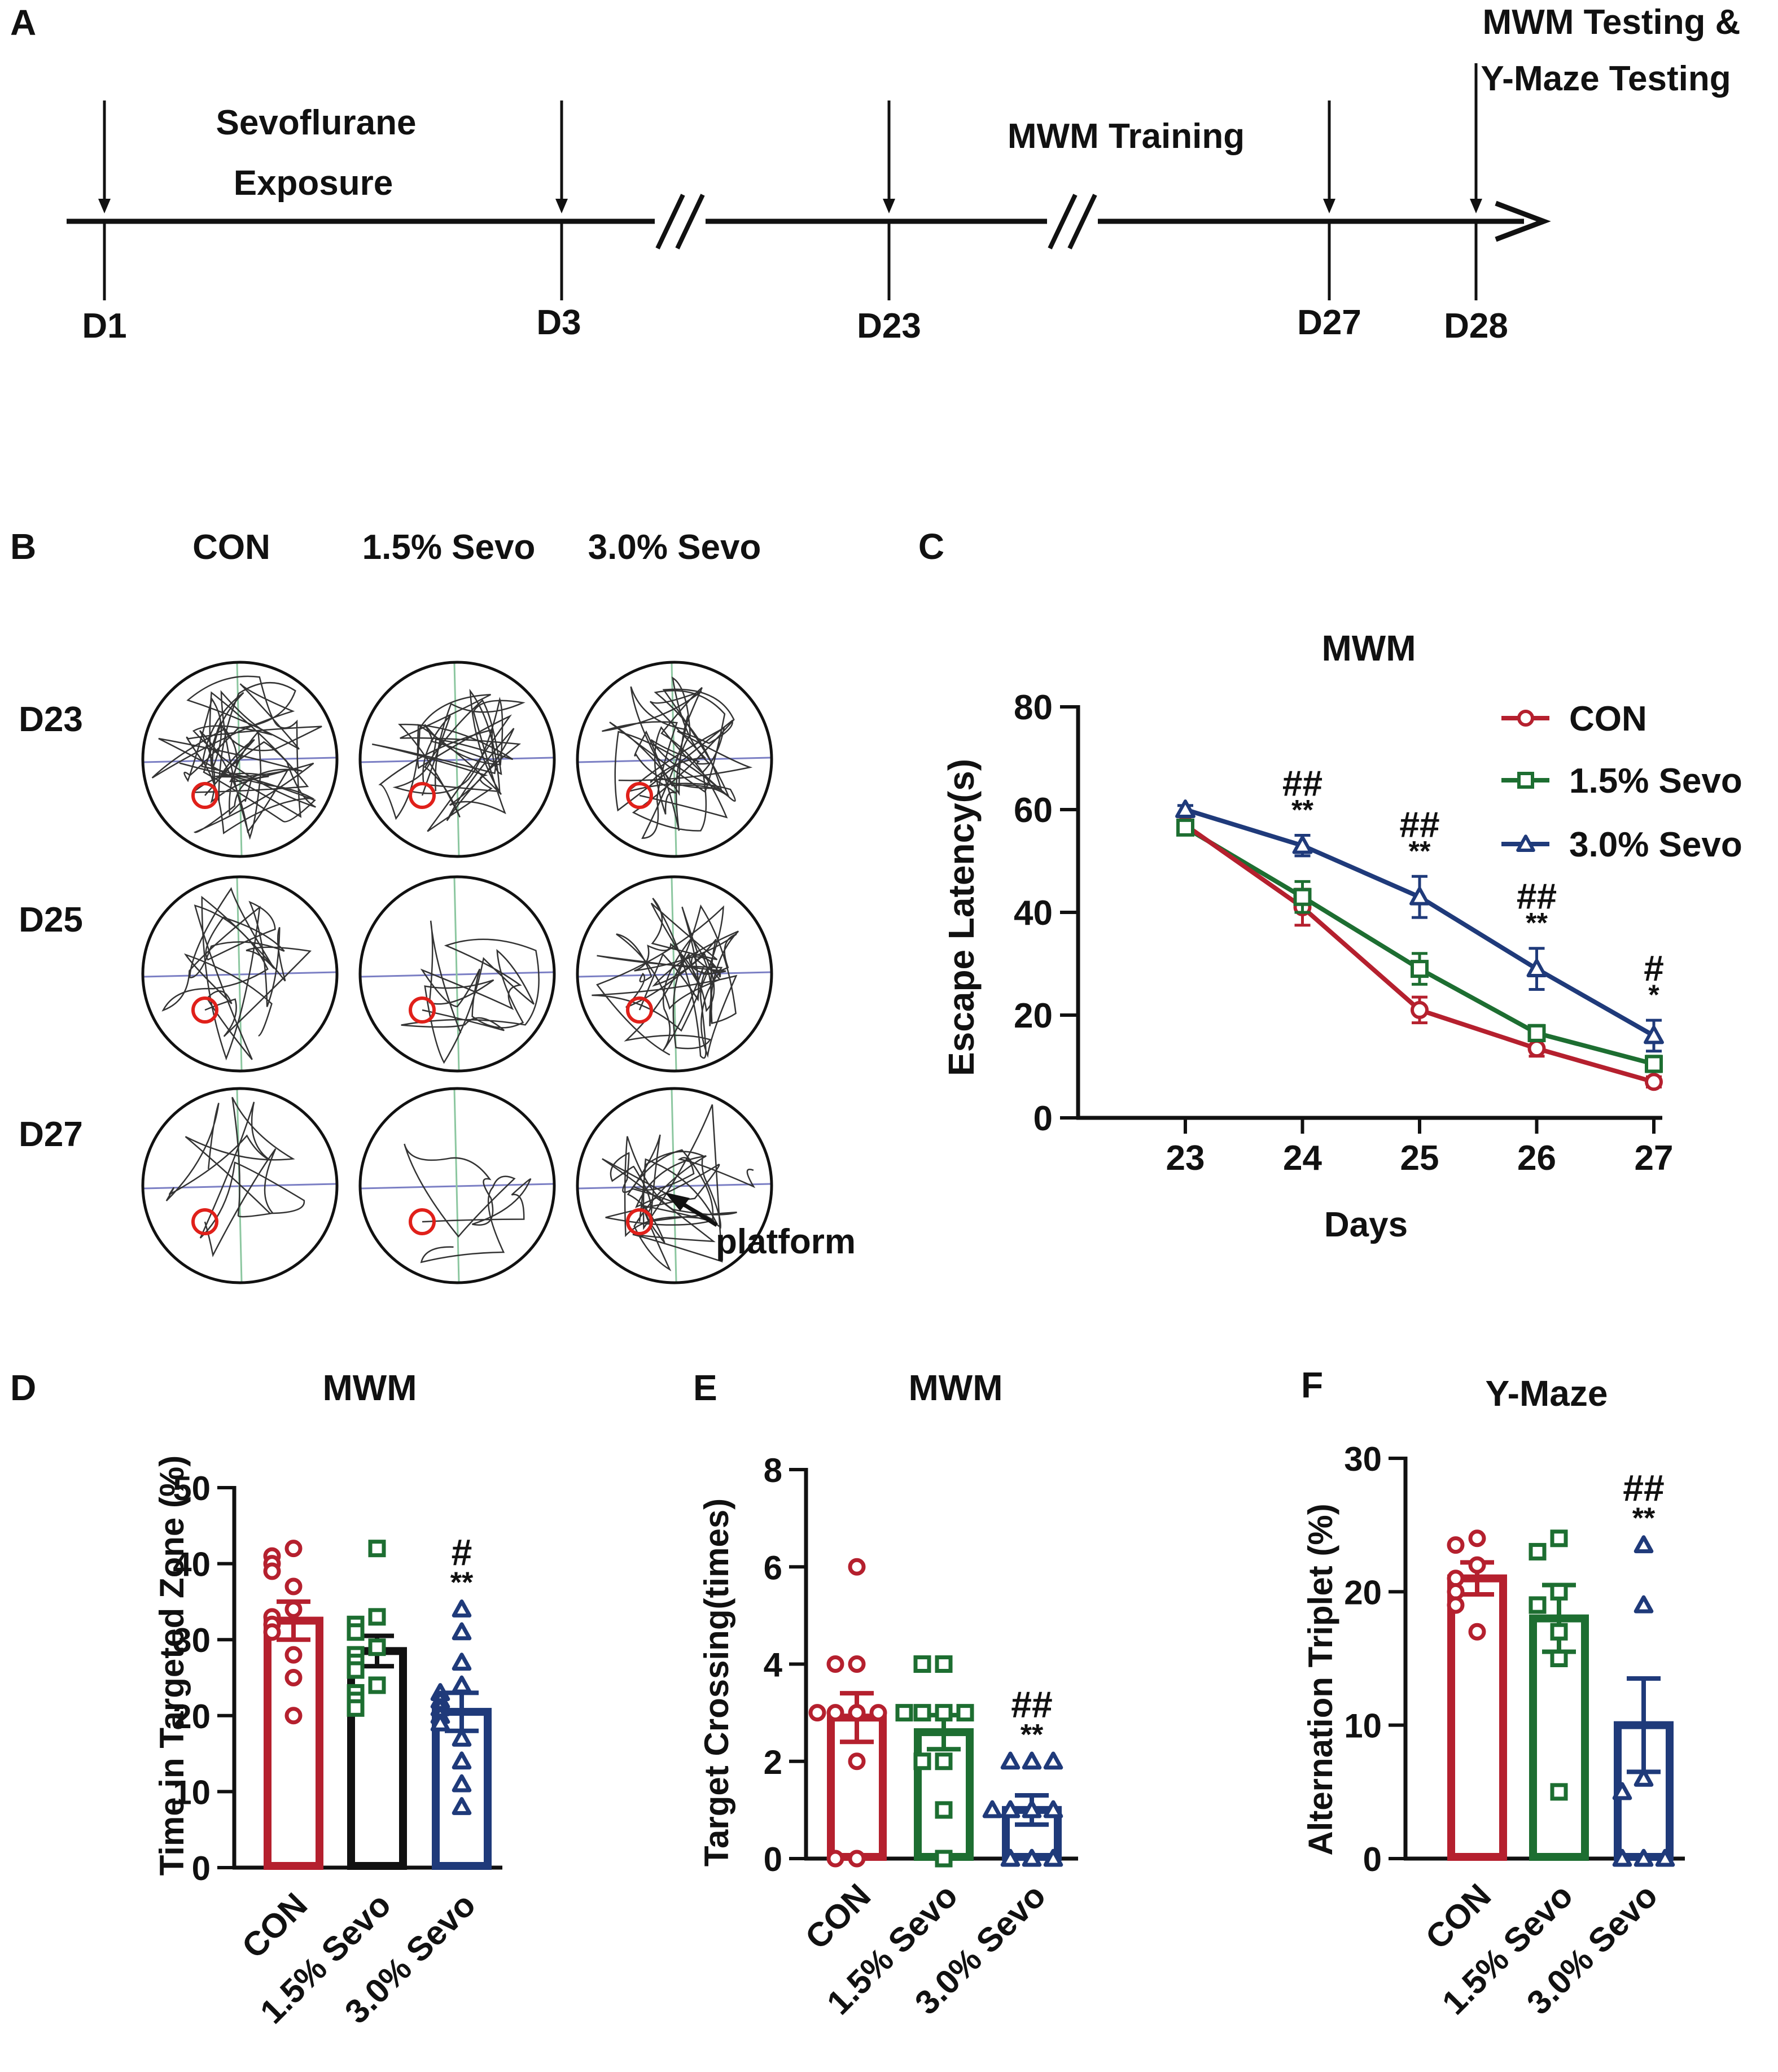 Image resolution: width=1778 pixels, height=2072 pixels. What do you see at coordinates (1043, 1118) in the screenshot?
I see `chart-c-ytick-label: 0` at bounding box center [1043, 1118].